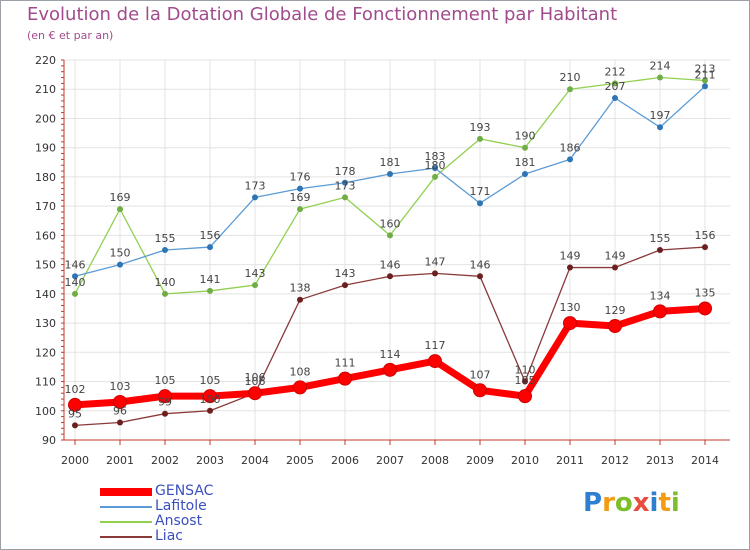 The width and height of the screenshot is (750, 550). Describe the element at coordinates (45, 411) in the screenshot. I see `y-tick-label: 100` at that location.